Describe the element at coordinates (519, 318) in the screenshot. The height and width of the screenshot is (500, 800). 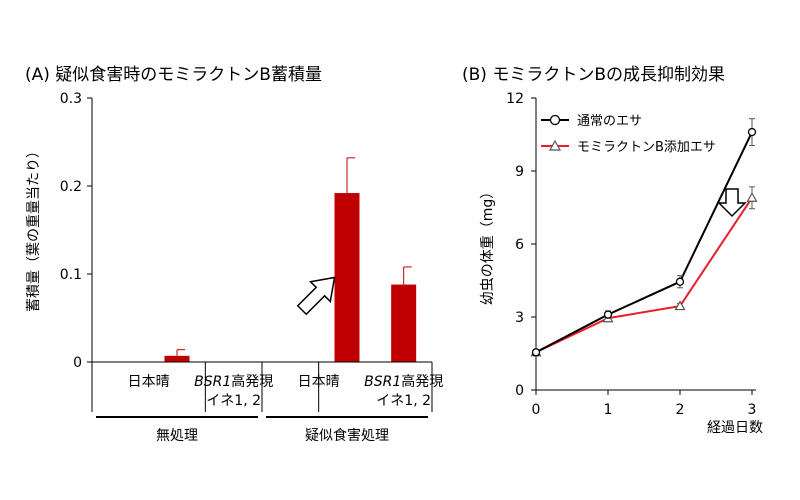
I see `y-tick-label: 3` at that location.